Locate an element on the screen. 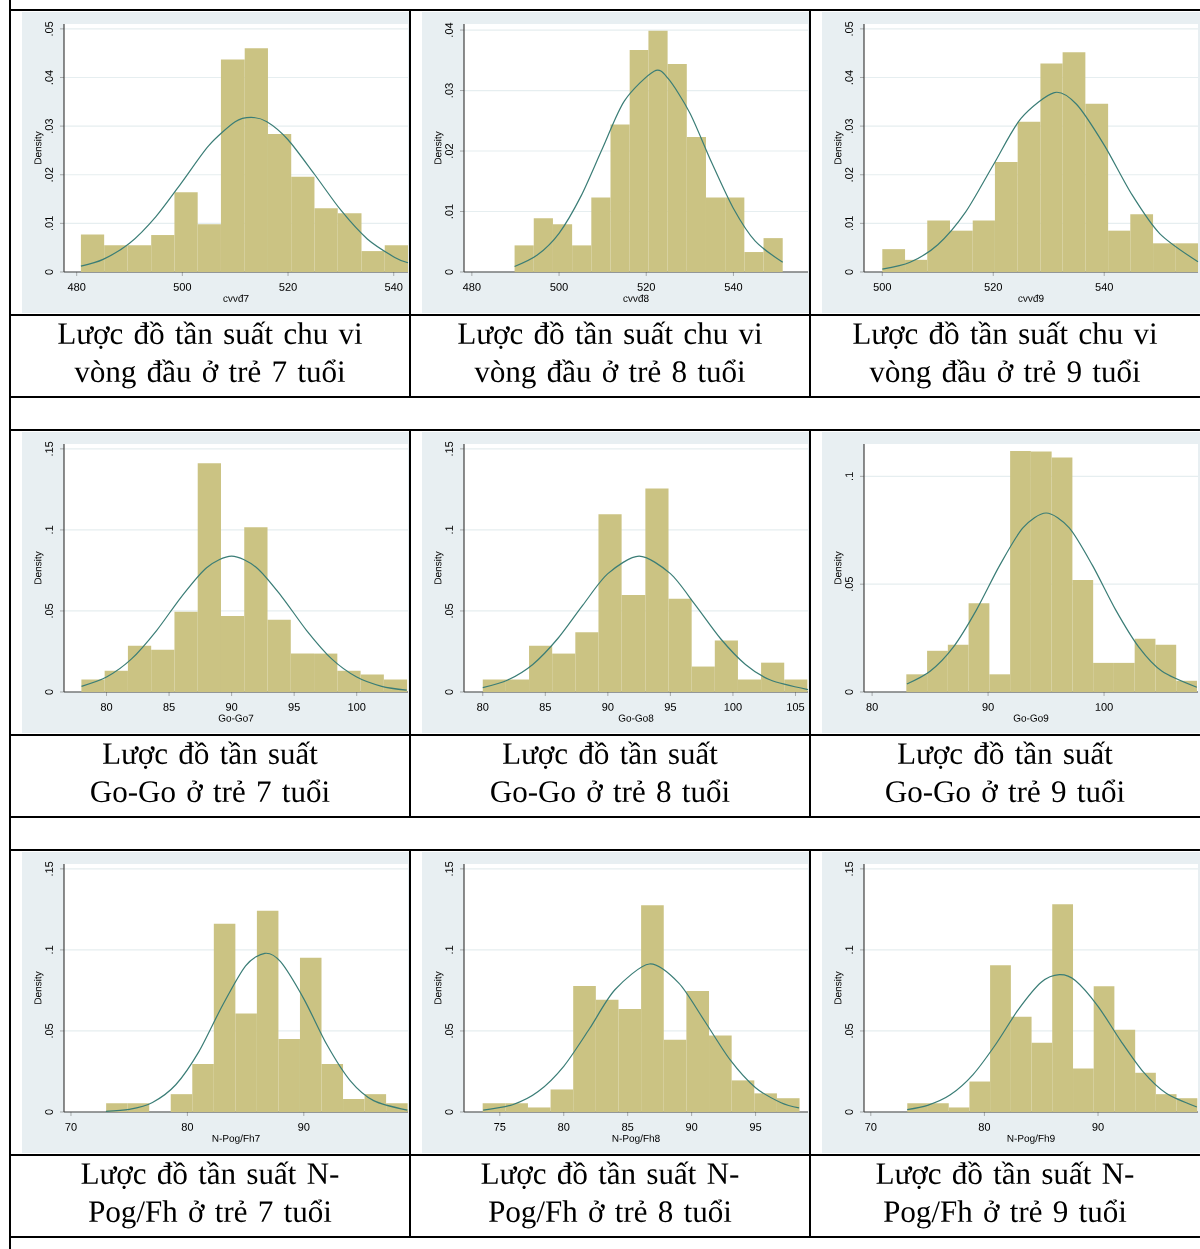  x-axis-title: Go-Go7 is located at coordinates (236, 718).